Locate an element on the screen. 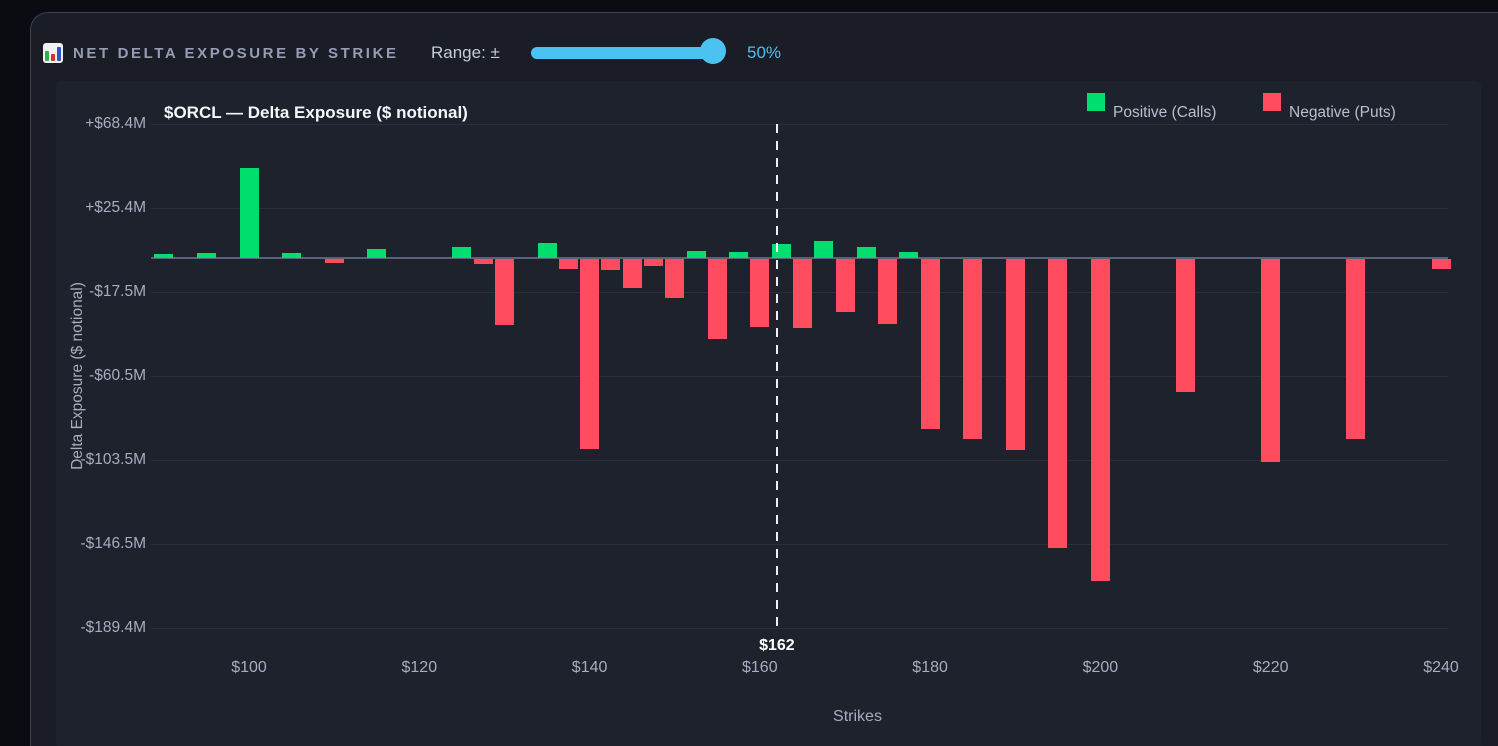 This screenshot has height=746, width=1498. spot-price-line is located at coordinates (777, 378).